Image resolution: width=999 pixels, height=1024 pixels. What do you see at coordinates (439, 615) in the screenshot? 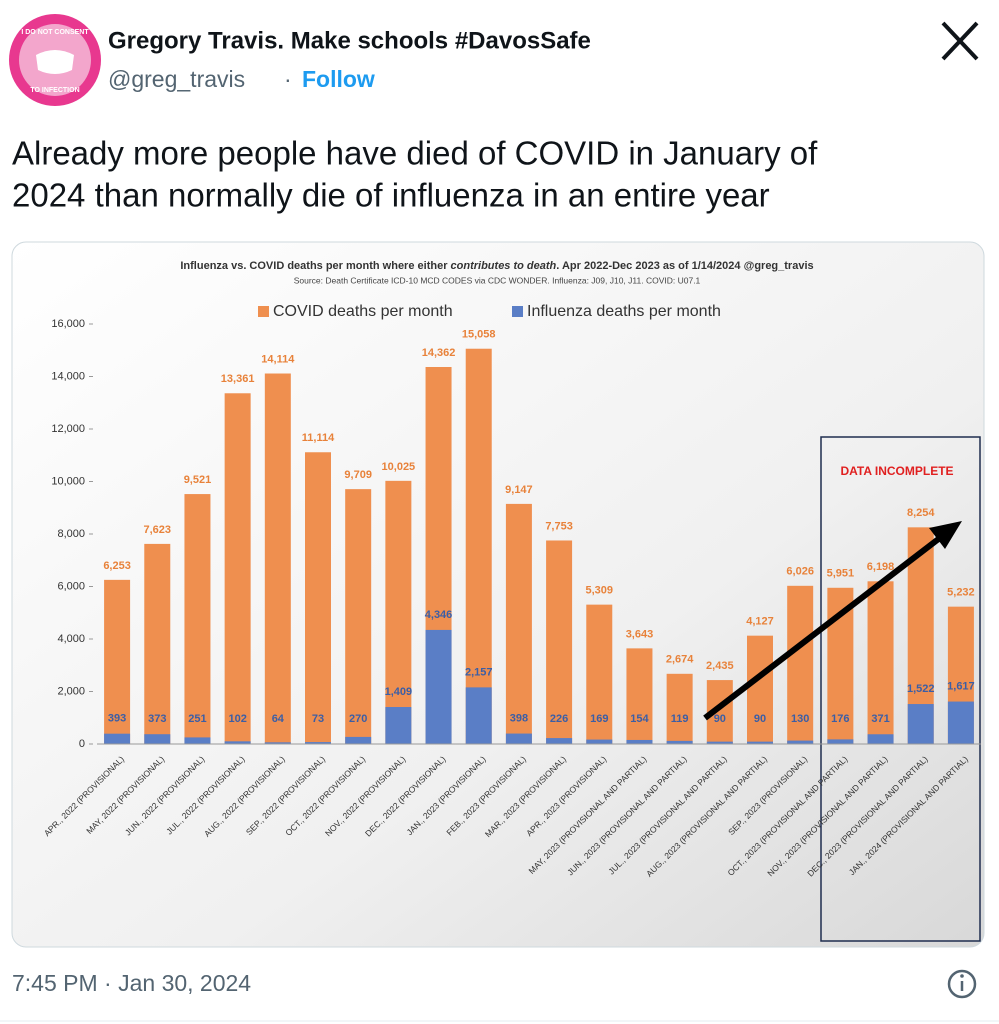
I see `data-label: 4,346` at bounding box center [439, 615].